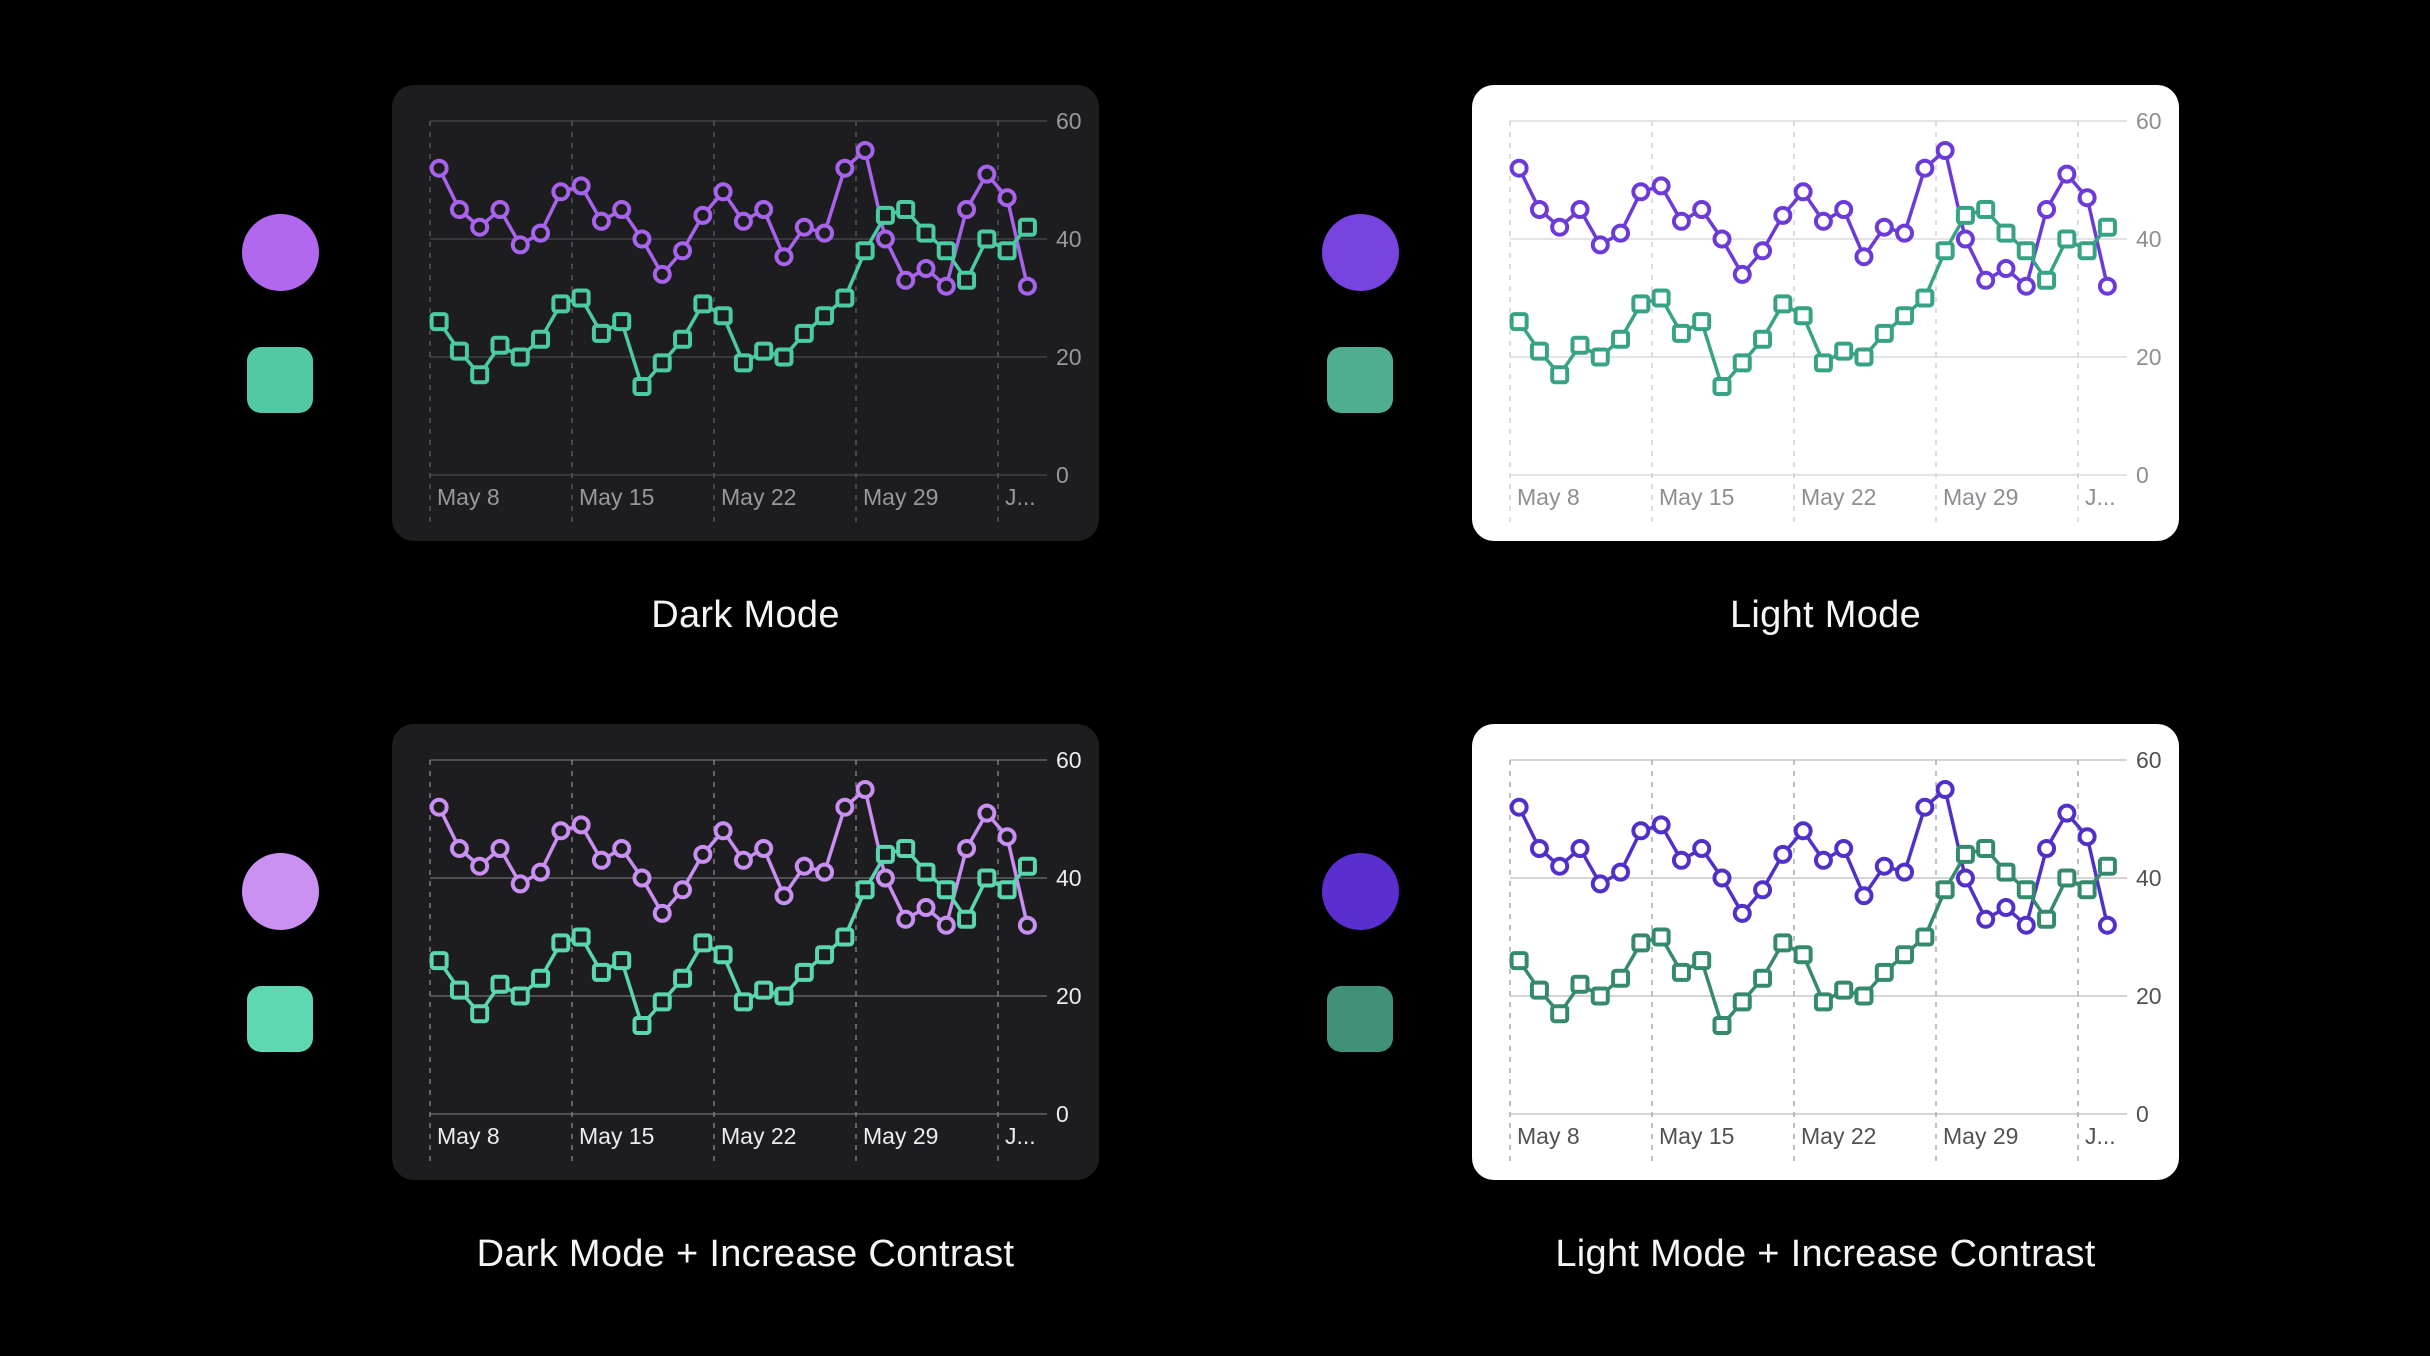 This screenshot has width=2430, height=1356. I want to click on panel-caption: Light Mode + Increase Contrast, so click(1825, 1254).